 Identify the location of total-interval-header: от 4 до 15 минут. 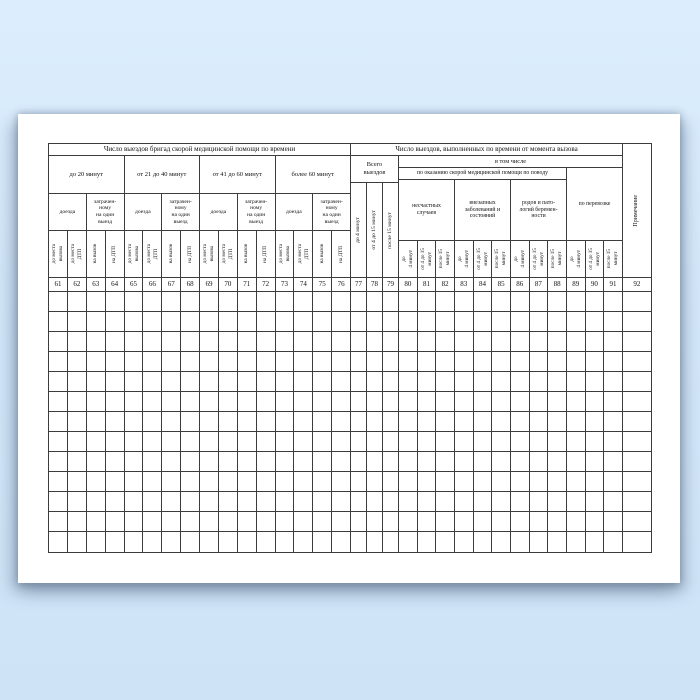
(375, 230).